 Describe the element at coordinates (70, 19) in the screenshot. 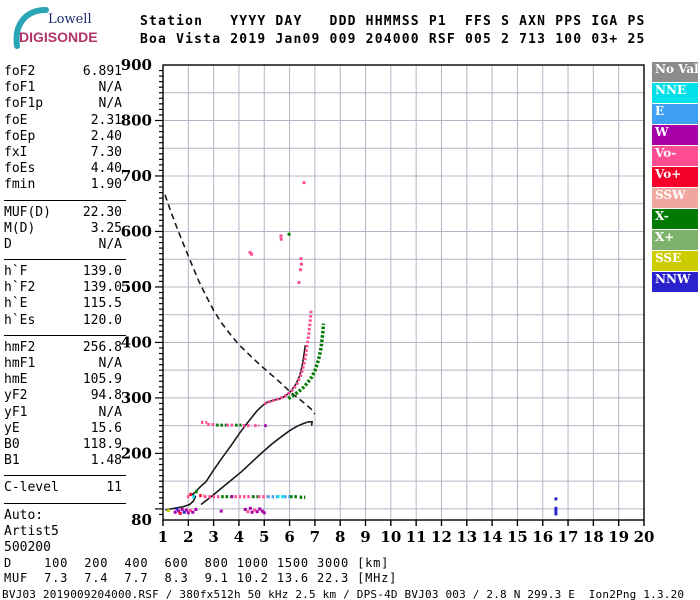

I see `logo-line1: Lowell` at that location.